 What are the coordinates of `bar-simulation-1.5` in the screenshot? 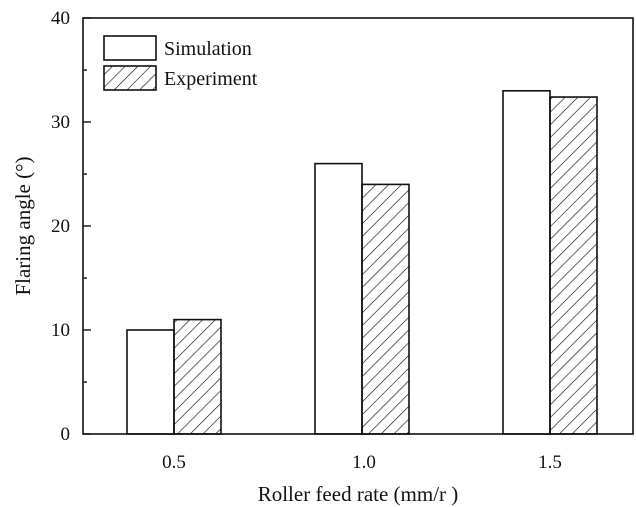 It's located at (526, 262).